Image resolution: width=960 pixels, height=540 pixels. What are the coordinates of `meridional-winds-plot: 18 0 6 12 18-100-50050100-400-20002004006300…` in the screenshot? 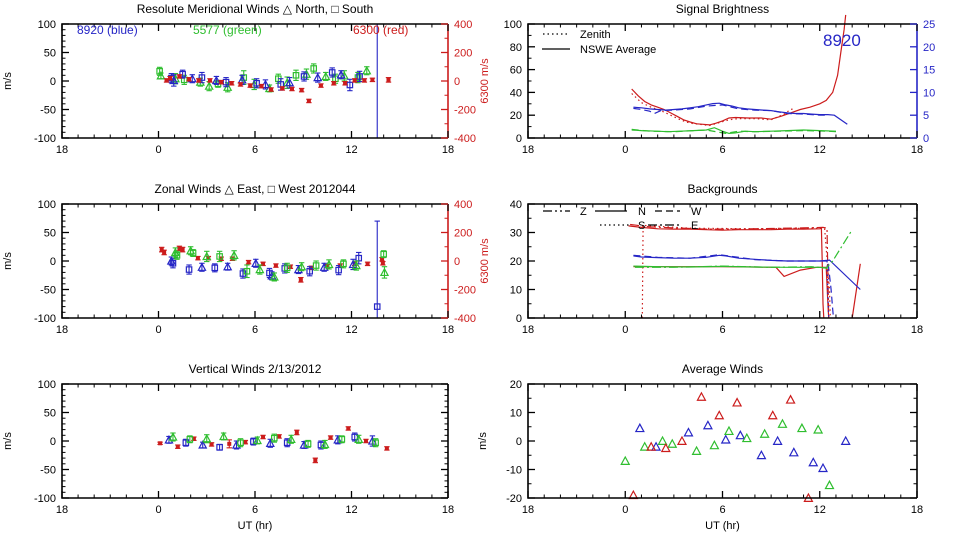 It's located at (246, 79).